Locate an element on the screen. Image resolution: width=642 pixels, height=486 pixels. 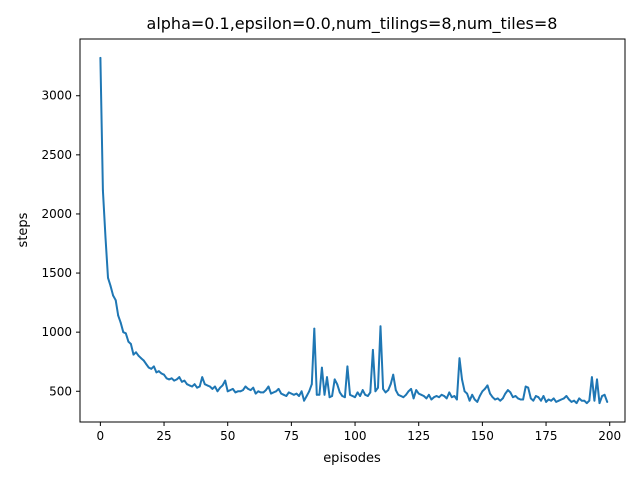
x-tick-label: 150 is located at coordinates (482, 436).